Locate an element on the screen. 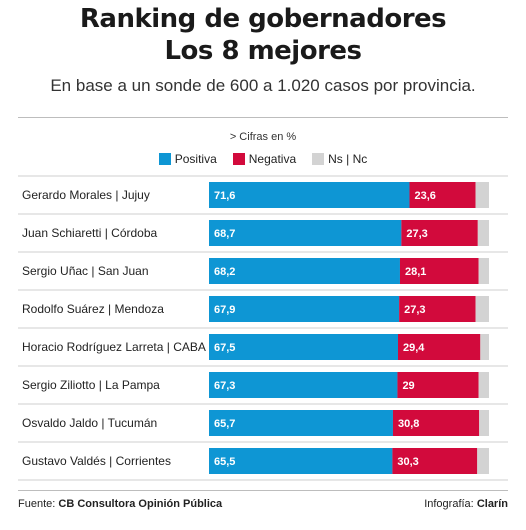 Image resolution: width=526 pixels, height=530 pixels. legend: Positiva Negativa Ns | Nc is located at coordinates (263, 159).